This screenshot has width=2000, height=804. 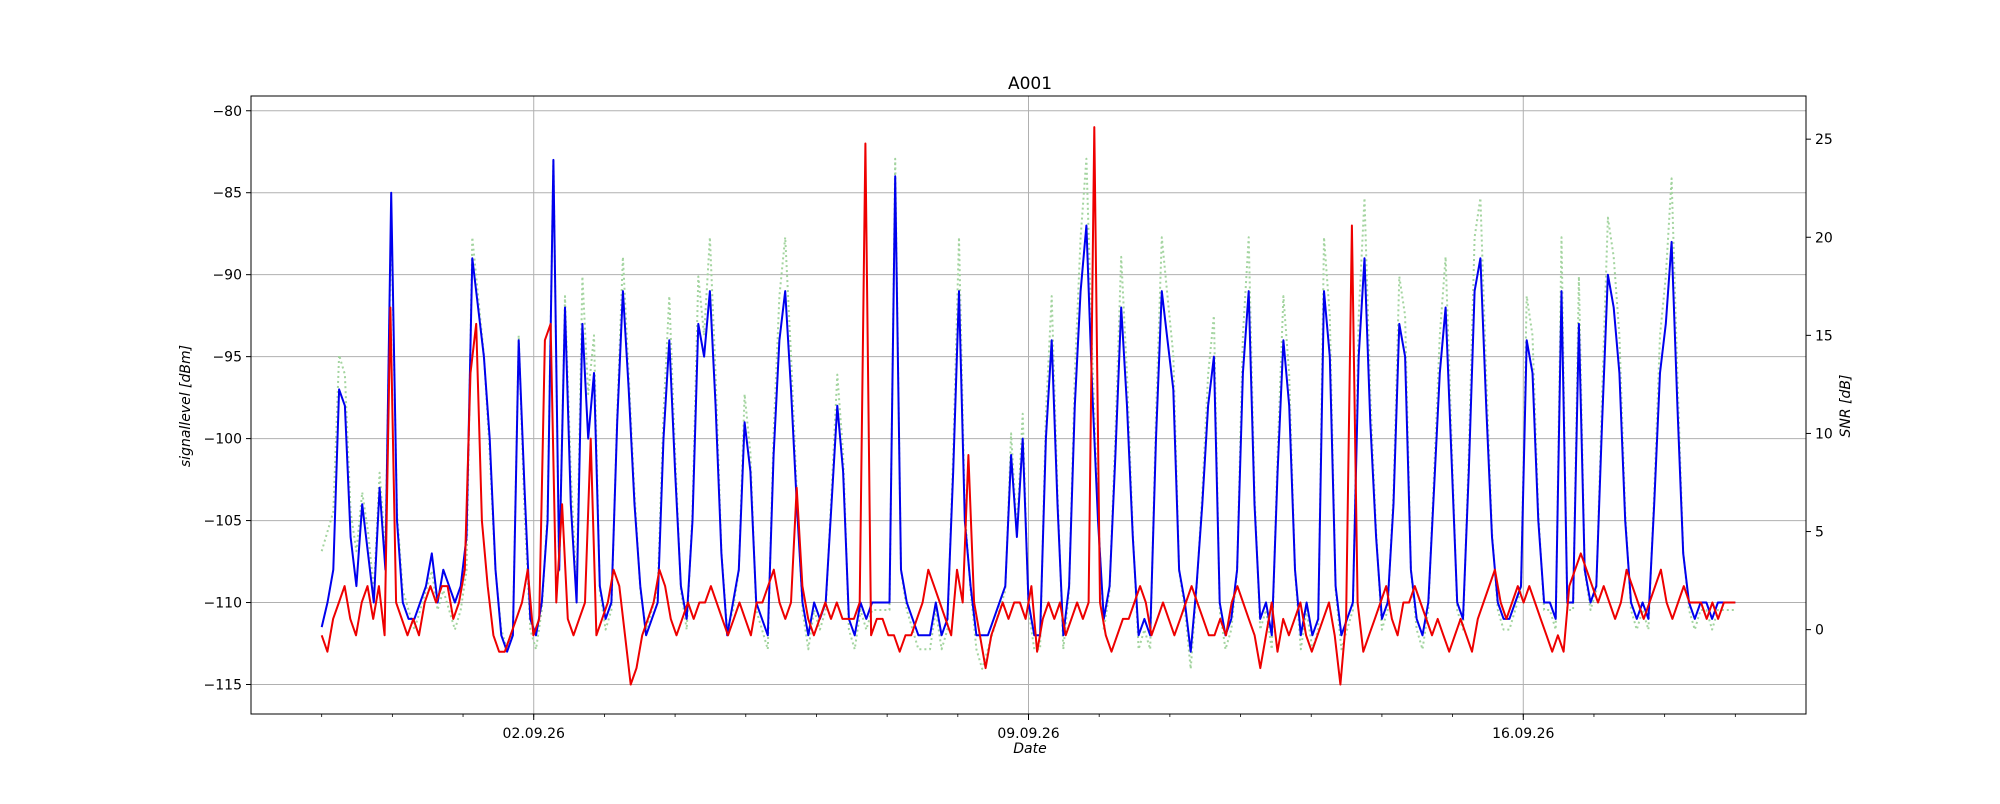 What do you see at coordinates (223, 604) in the screenshot?
I see `y-left-tick-label: −110` at bounding box center [223, 604].